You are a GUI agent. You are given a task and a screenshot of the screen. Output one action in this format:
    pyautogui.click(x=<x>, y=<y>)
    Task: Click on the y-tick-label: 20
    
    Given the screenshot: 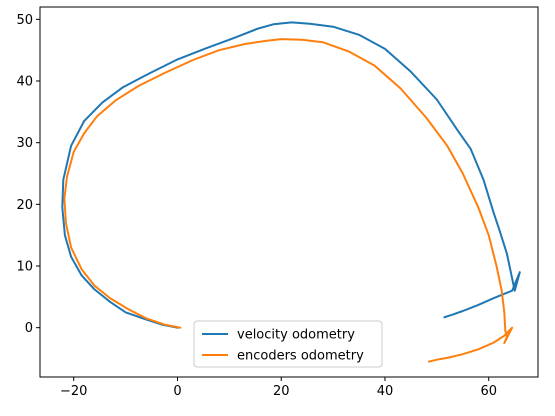 What is the action you would take?
    pyautogui.click(x=24, y=205)
    